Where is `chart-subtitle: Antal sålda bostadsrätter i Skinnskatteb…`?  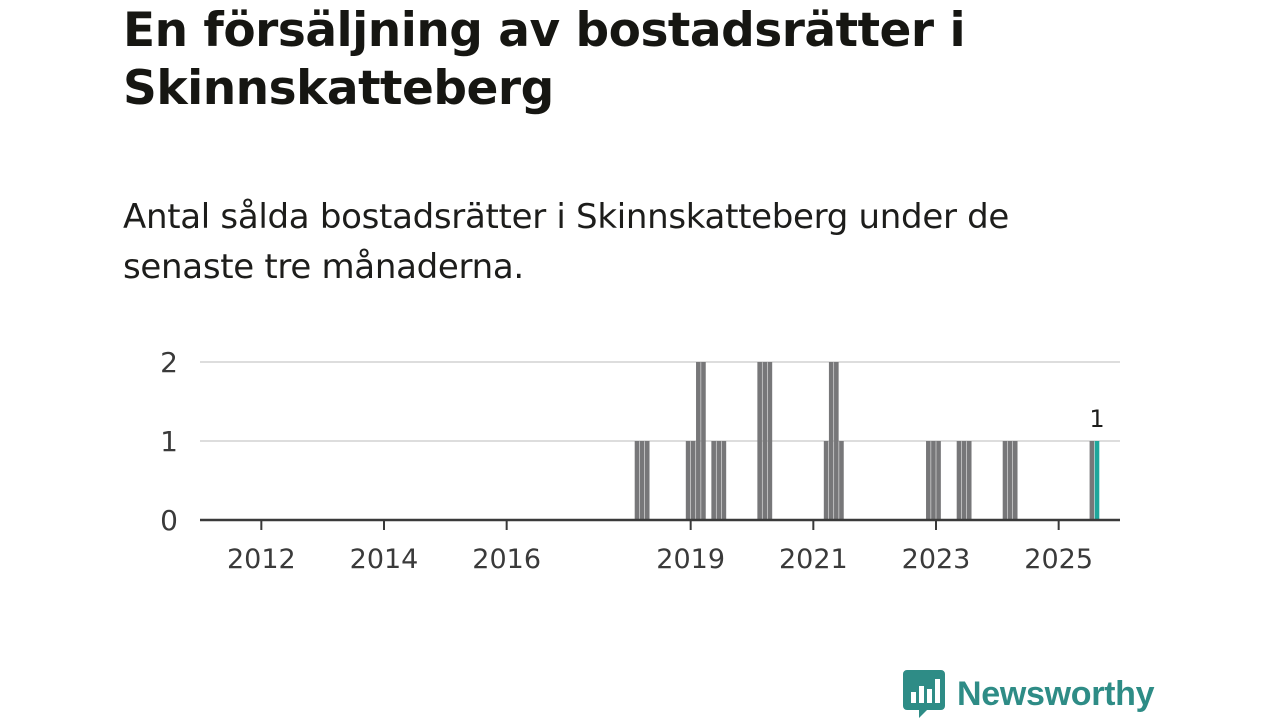
chart-subtitle: Antal sålda bostadsrätter i Skinnskatteb… is located at coordinates (566, 242).